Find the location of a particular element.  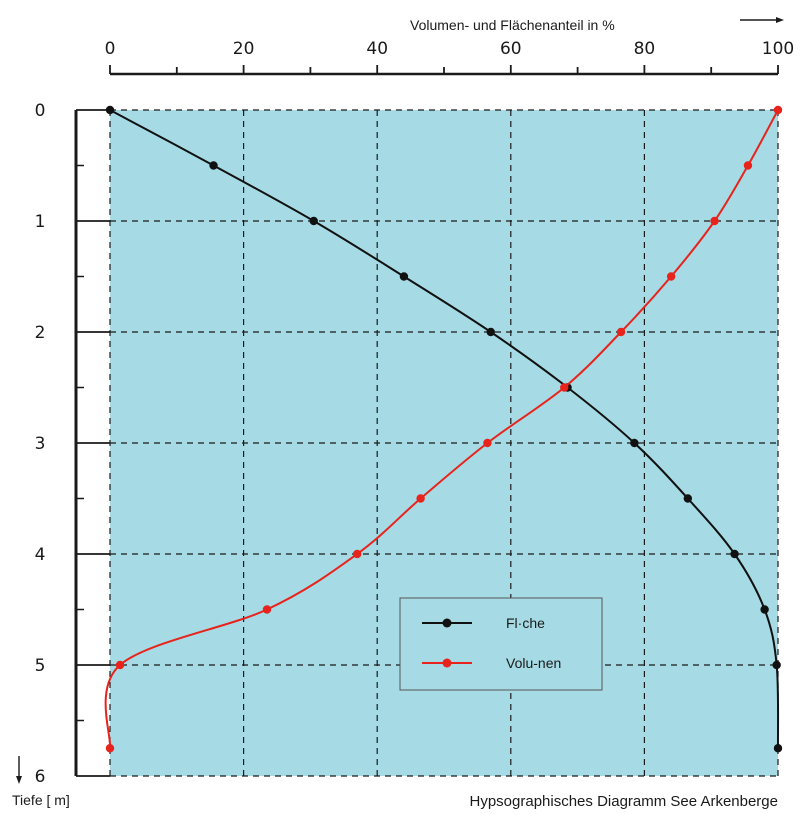

legend: Fl·che Volu-nen is located at coordinates (501, 644).